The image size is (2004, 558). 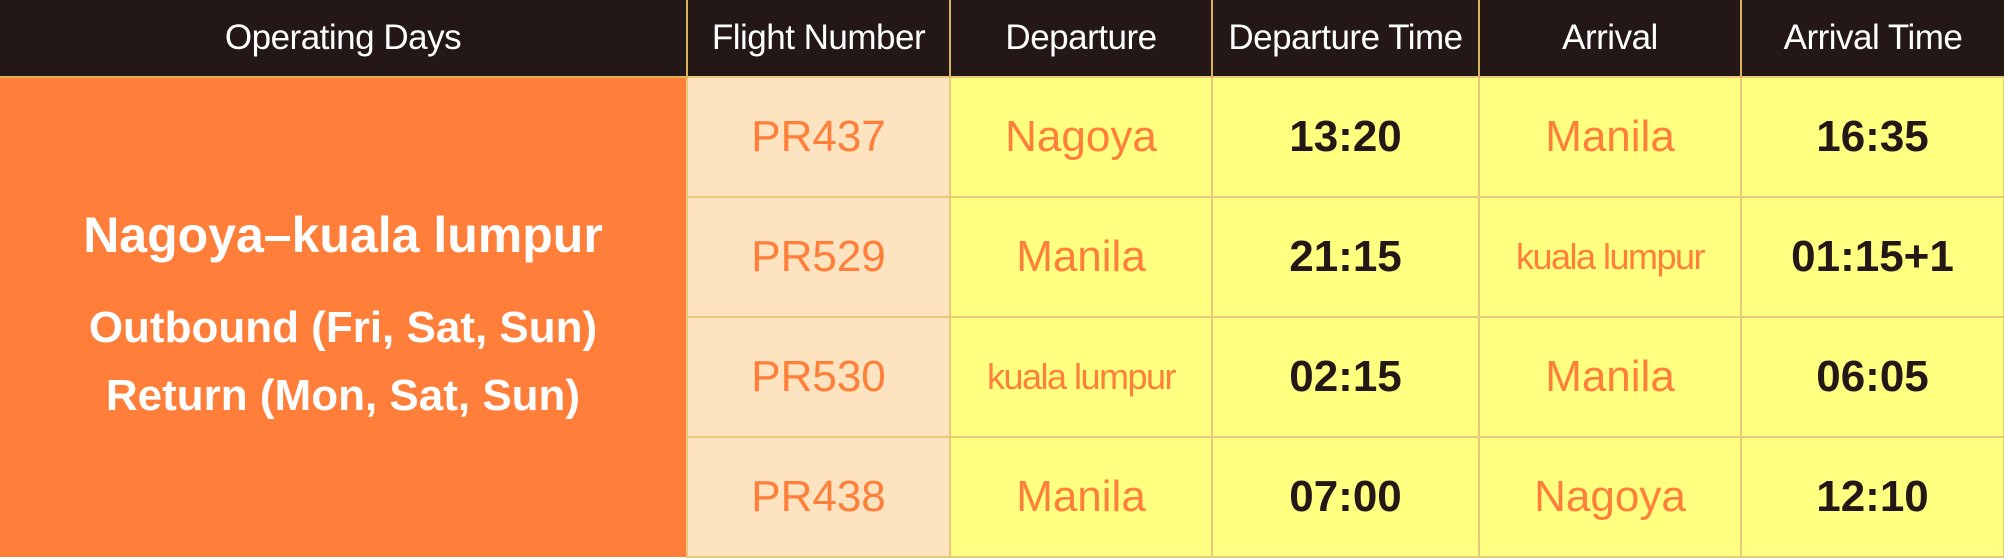 What do you see at coordinates (818, 38) in the screenshot?
I see `header-flight-number: Flight Number` at bounding box center [818, 38].